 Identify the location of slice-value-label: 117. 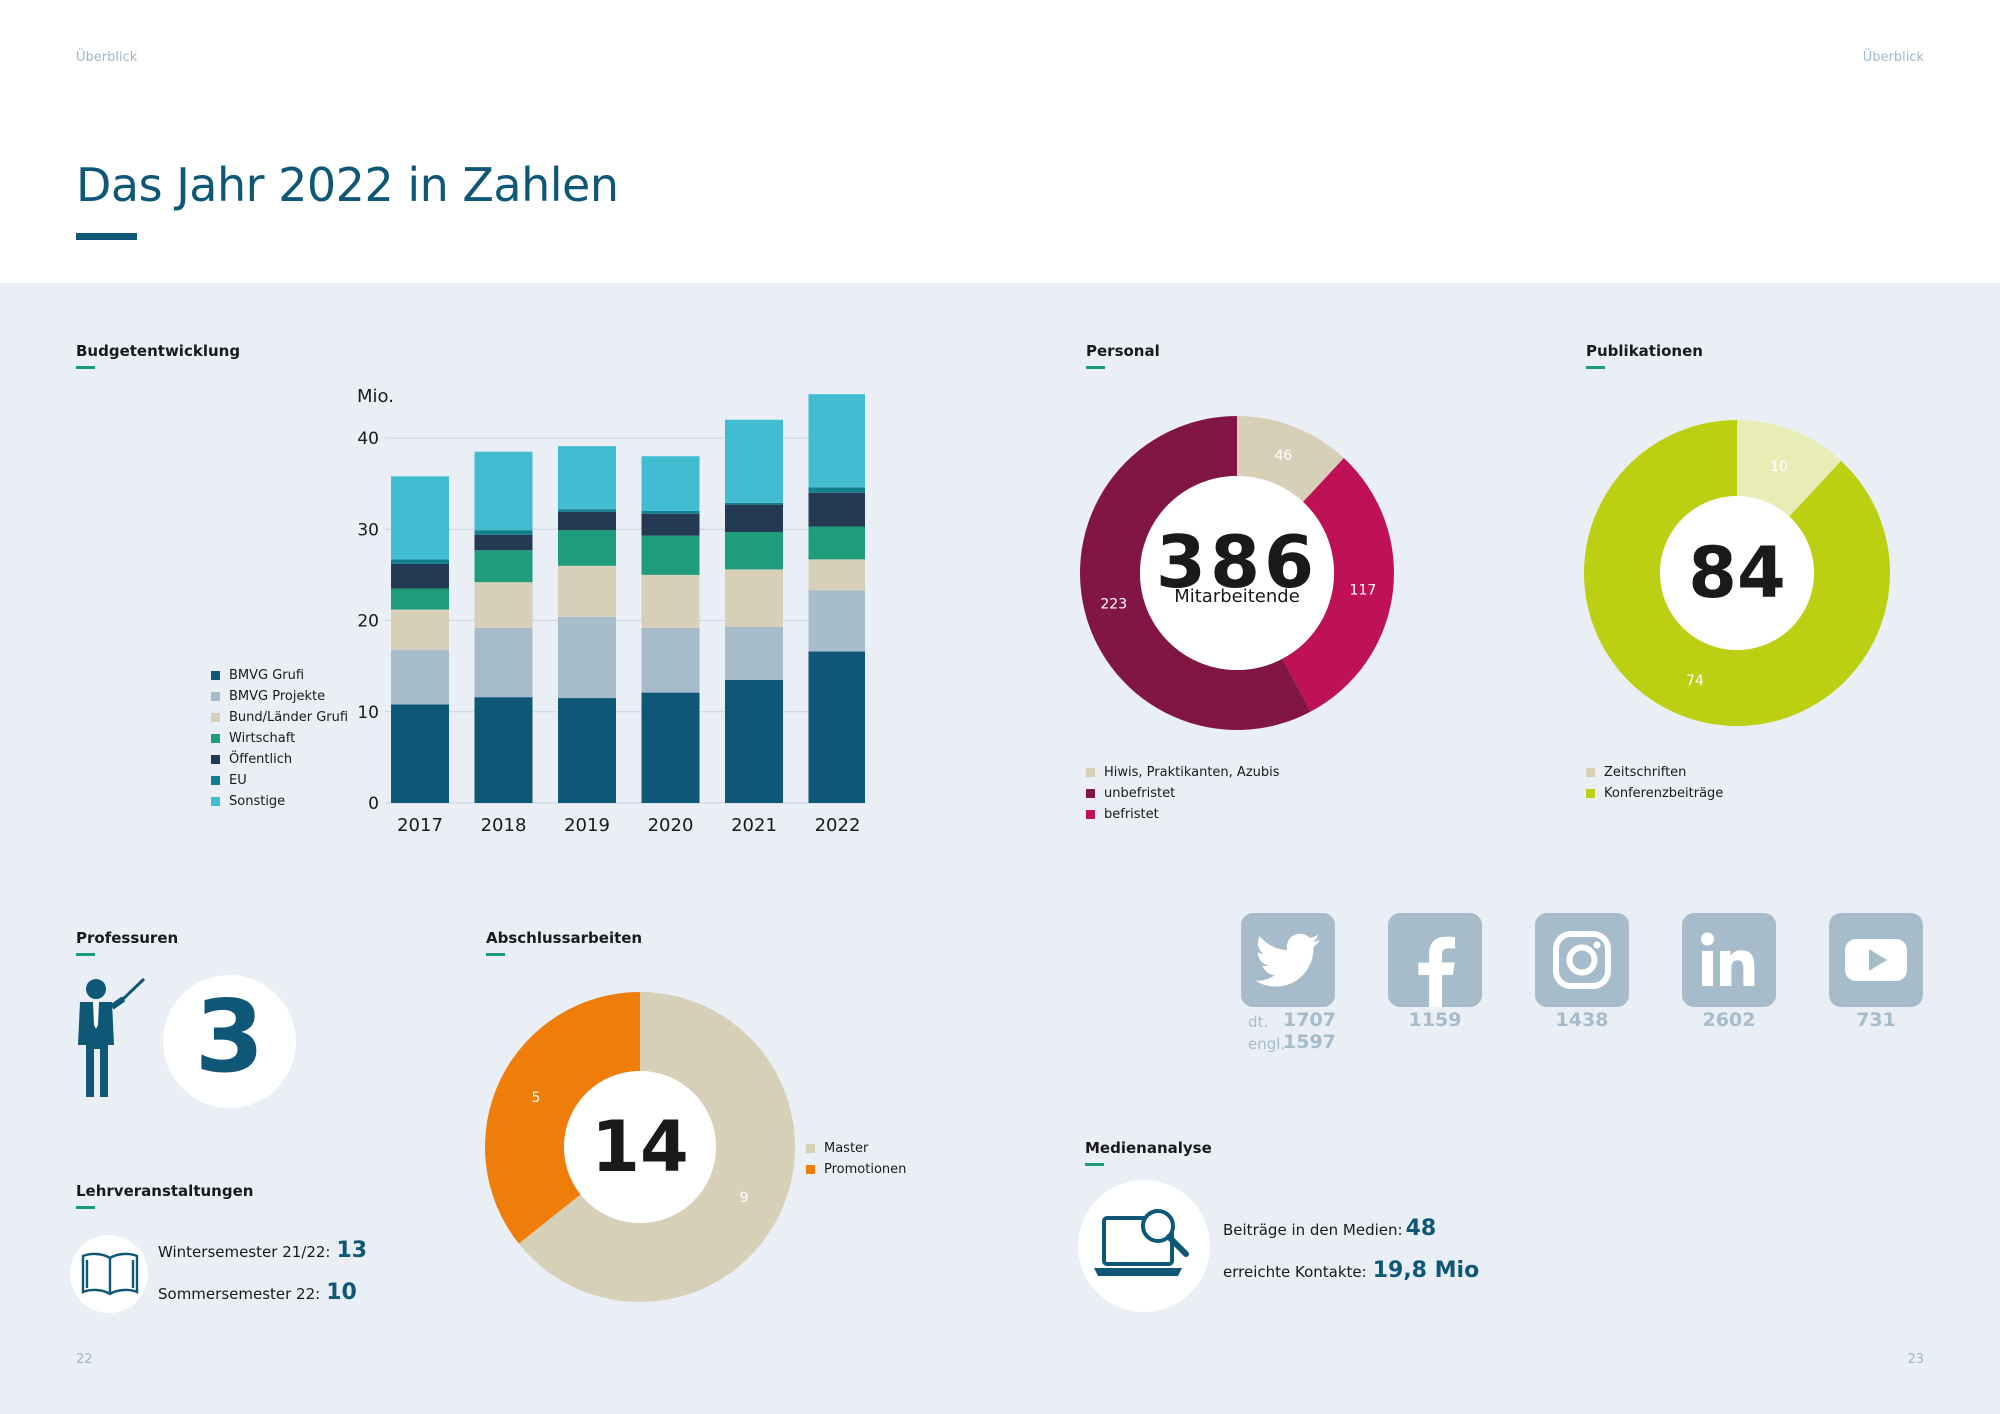
(1363, 590).